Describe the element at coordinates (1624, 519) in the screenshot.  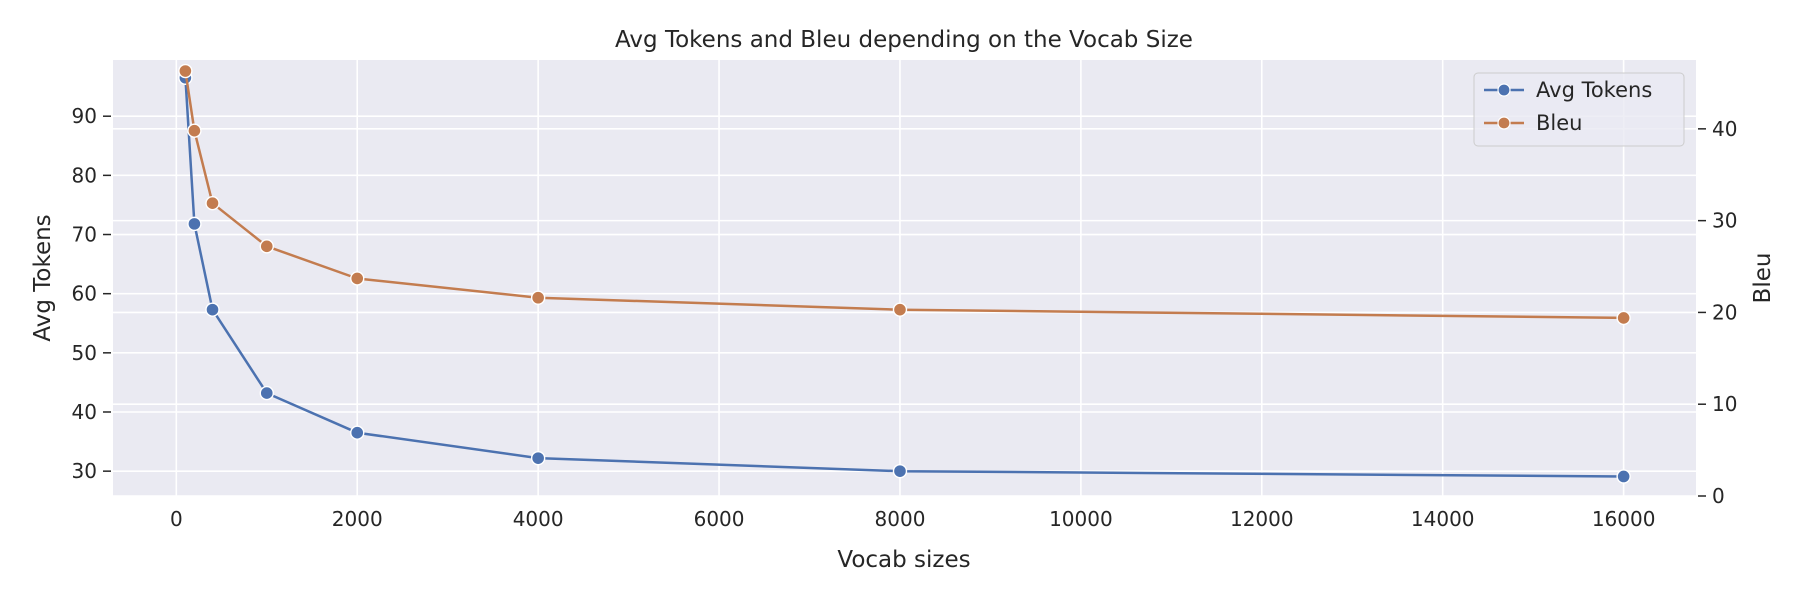
I see `x-tick-label: 16000` at that location.